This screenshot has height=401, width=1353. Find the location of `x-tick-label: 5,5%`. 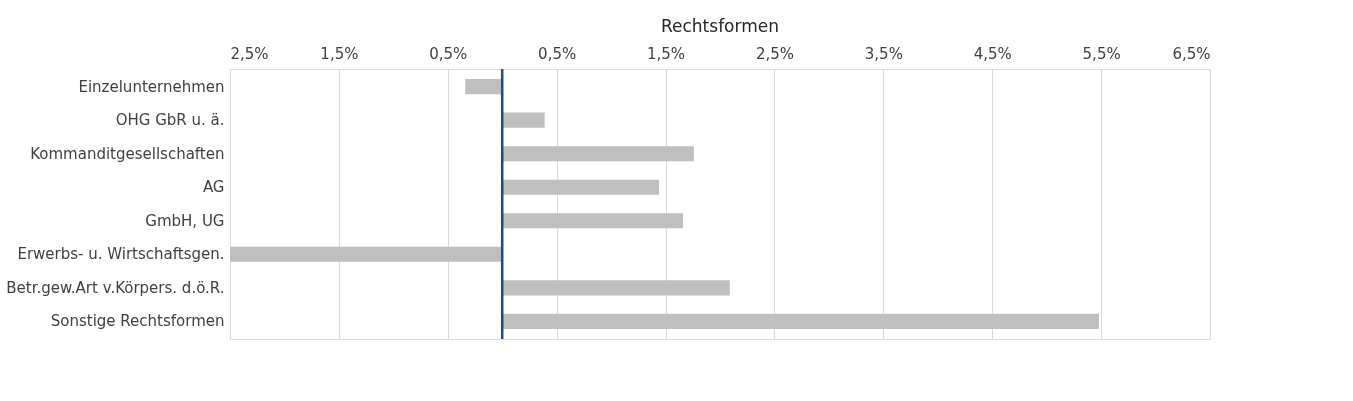

x-tick-label: 5,5% is located at coordinates (1101, 53).